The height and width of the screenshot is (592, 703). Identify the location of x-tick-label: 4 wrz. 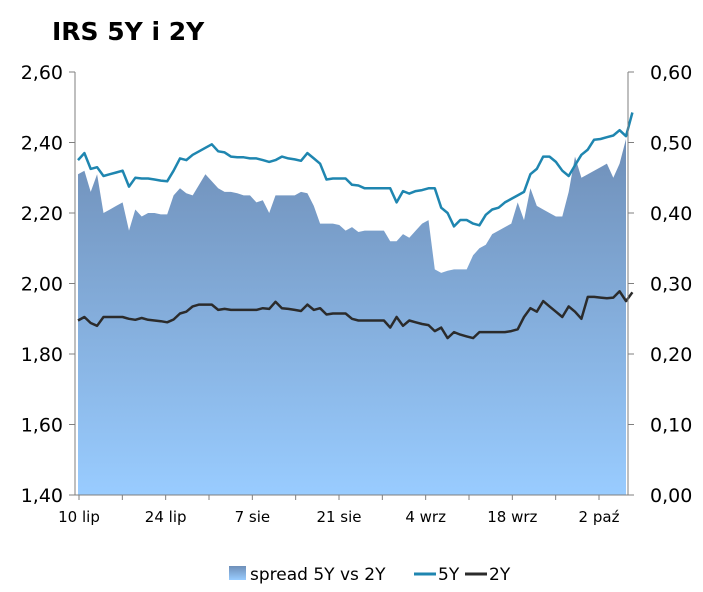
(425, 517).